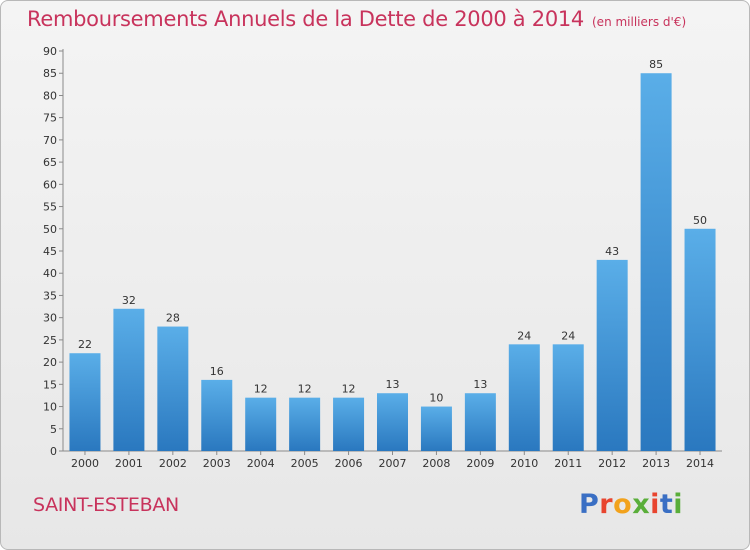 The height and width of the screenshot is (550, 750). What do you see at coordinates (173, 463) in the screenshot?
I see `x-tick-label-2002: 2002` at bounding box center [173, 463].